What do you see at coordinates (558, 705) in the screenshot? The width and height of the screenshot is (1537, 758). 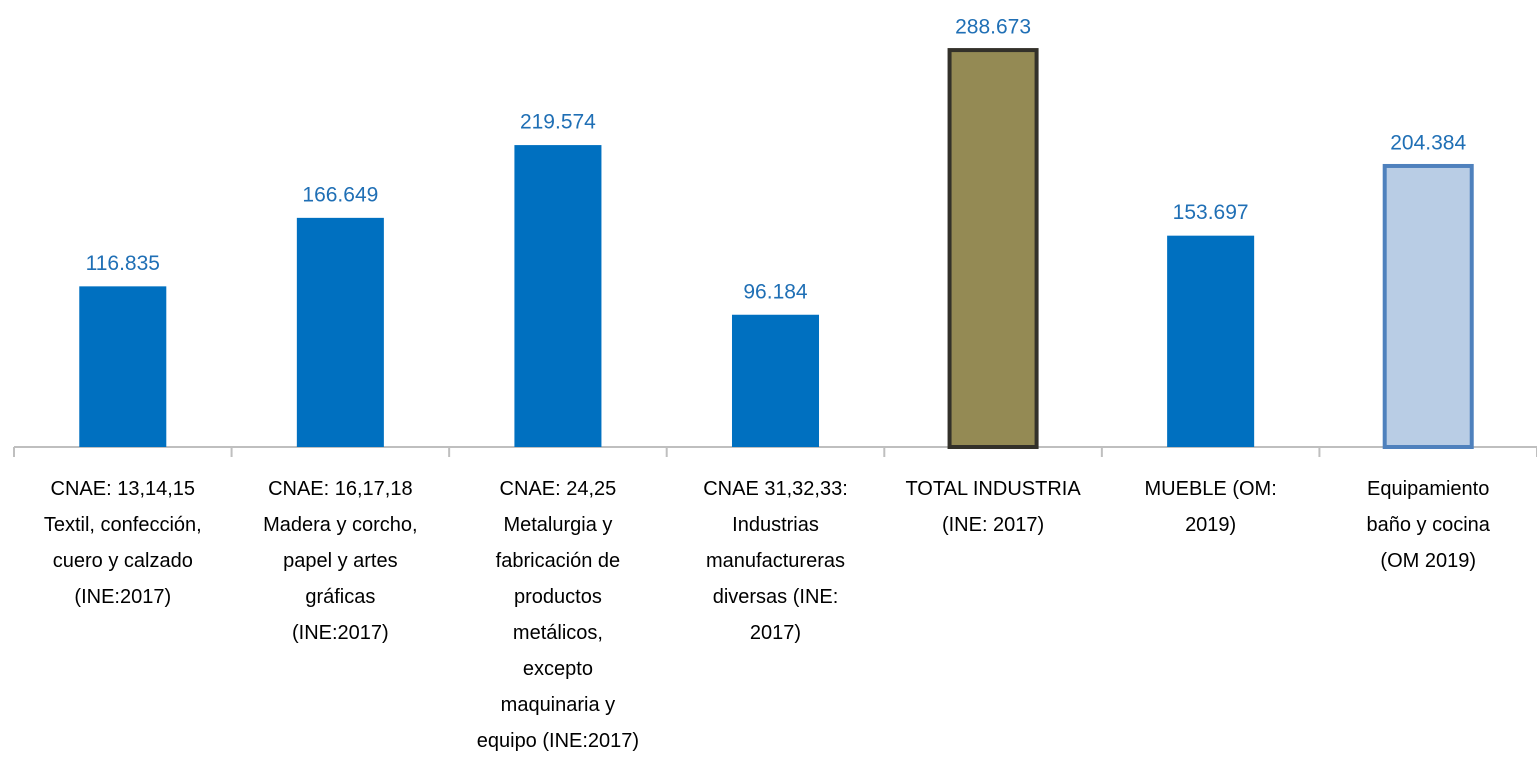 I see `x-tick-label-line: maquinaria y` at bounding box center [558, 705].